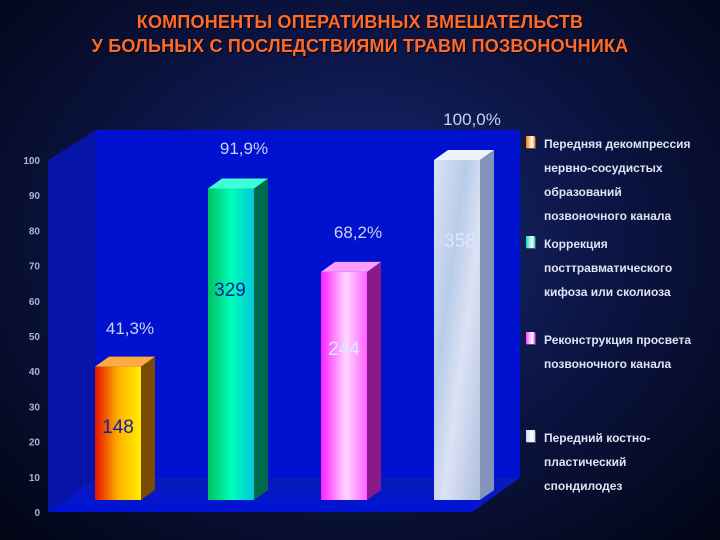 This screenshot has height=540, width=720. What do you see at coordinates (344, 349) in the screenshot?
I see `count-label: 244` at bounding box center [344, 349].